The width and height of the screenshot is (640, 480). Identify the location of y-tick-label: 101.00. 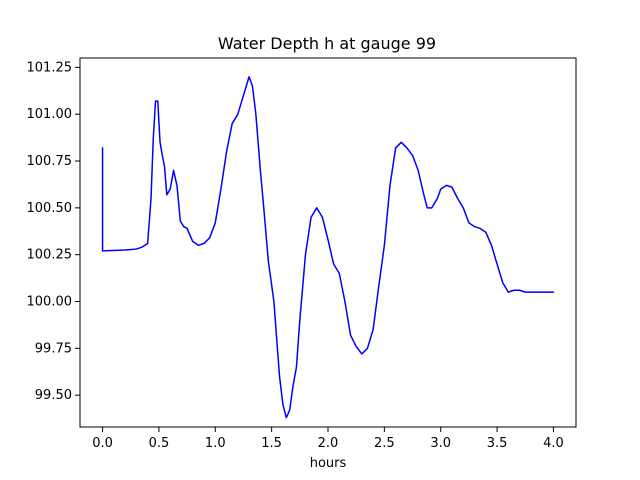
(50, 114).